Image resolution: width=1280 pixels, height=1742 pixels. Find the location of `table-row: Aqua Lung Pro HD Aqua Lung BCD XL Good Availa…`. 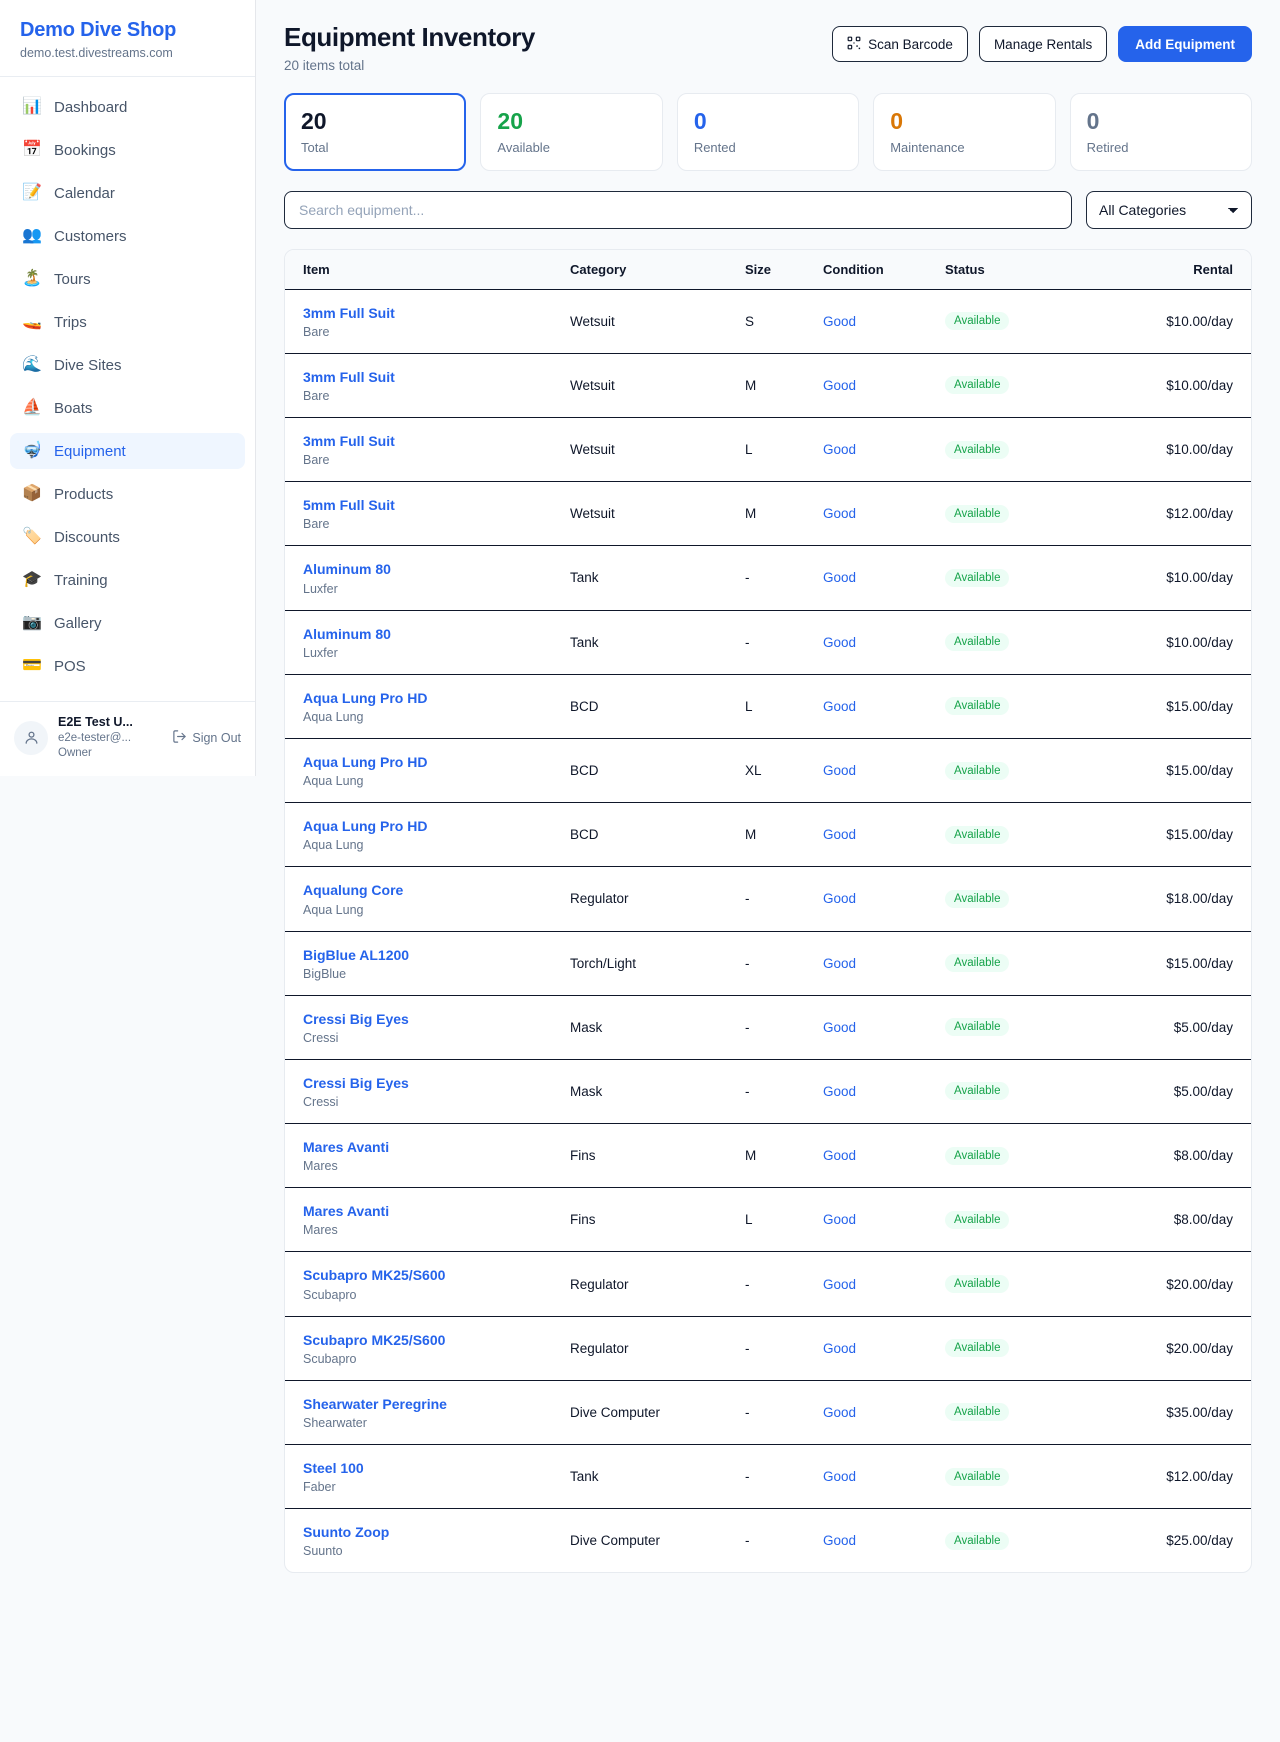

table-row: Aqua Lung Pro HD Aqua Lung BCD XL Good Availa… is located at coordinates (768, 771).